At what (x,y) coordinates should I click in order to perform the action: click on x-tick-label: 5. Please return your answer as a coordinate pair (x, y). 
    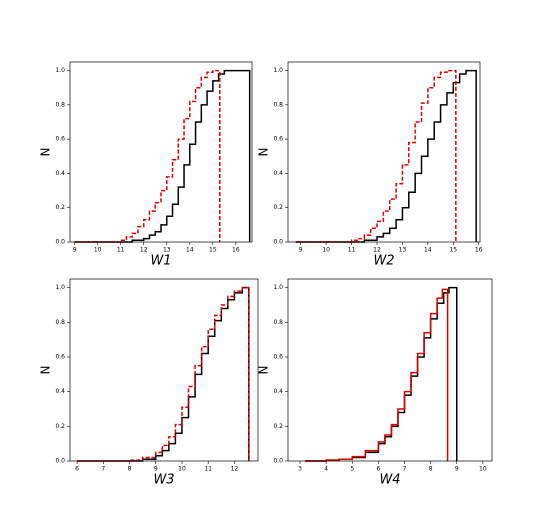
    Looking at the image, I should click on (352, 469).